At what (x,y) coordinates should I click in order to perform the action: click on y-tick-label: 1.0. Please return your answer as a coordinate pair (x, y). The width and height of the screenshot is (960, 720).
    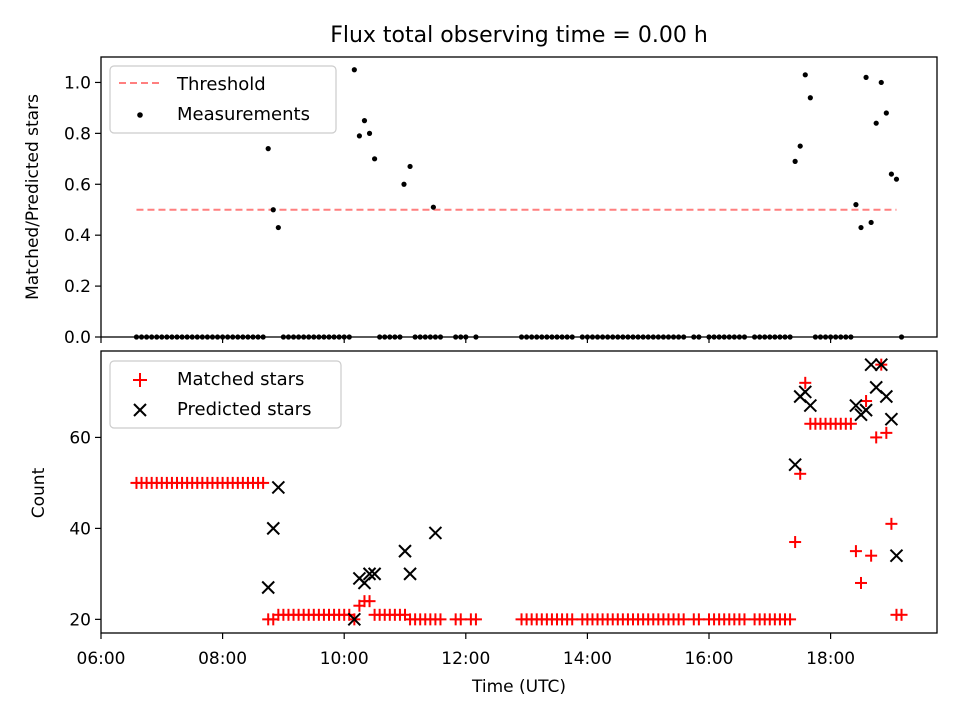
    Looking at the image, I should click on (77, 83).